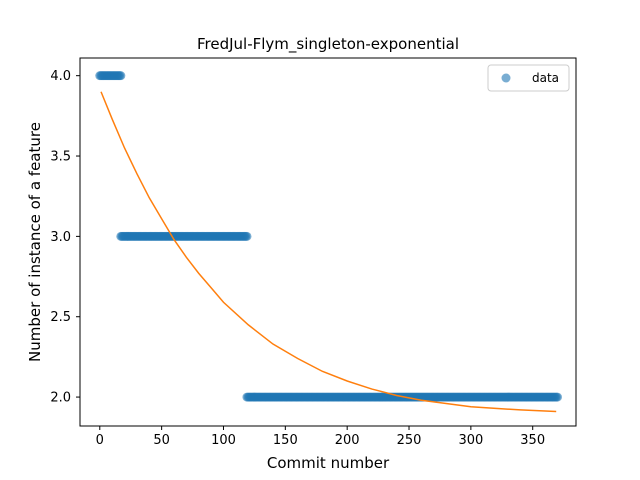 The height and width of the screenshot is (480, 640). I want to click on legend-label-data: data, so click(545, 78).